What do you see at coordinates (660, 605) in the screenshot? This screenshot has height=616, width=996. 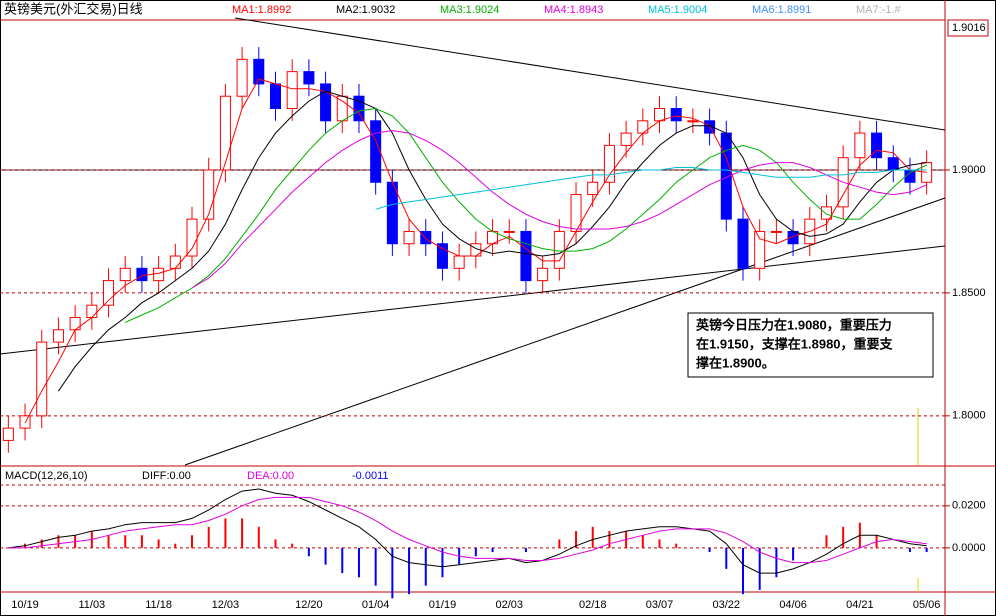 I see `x-tick-label: 03/07` at bounding box center [660, 605].